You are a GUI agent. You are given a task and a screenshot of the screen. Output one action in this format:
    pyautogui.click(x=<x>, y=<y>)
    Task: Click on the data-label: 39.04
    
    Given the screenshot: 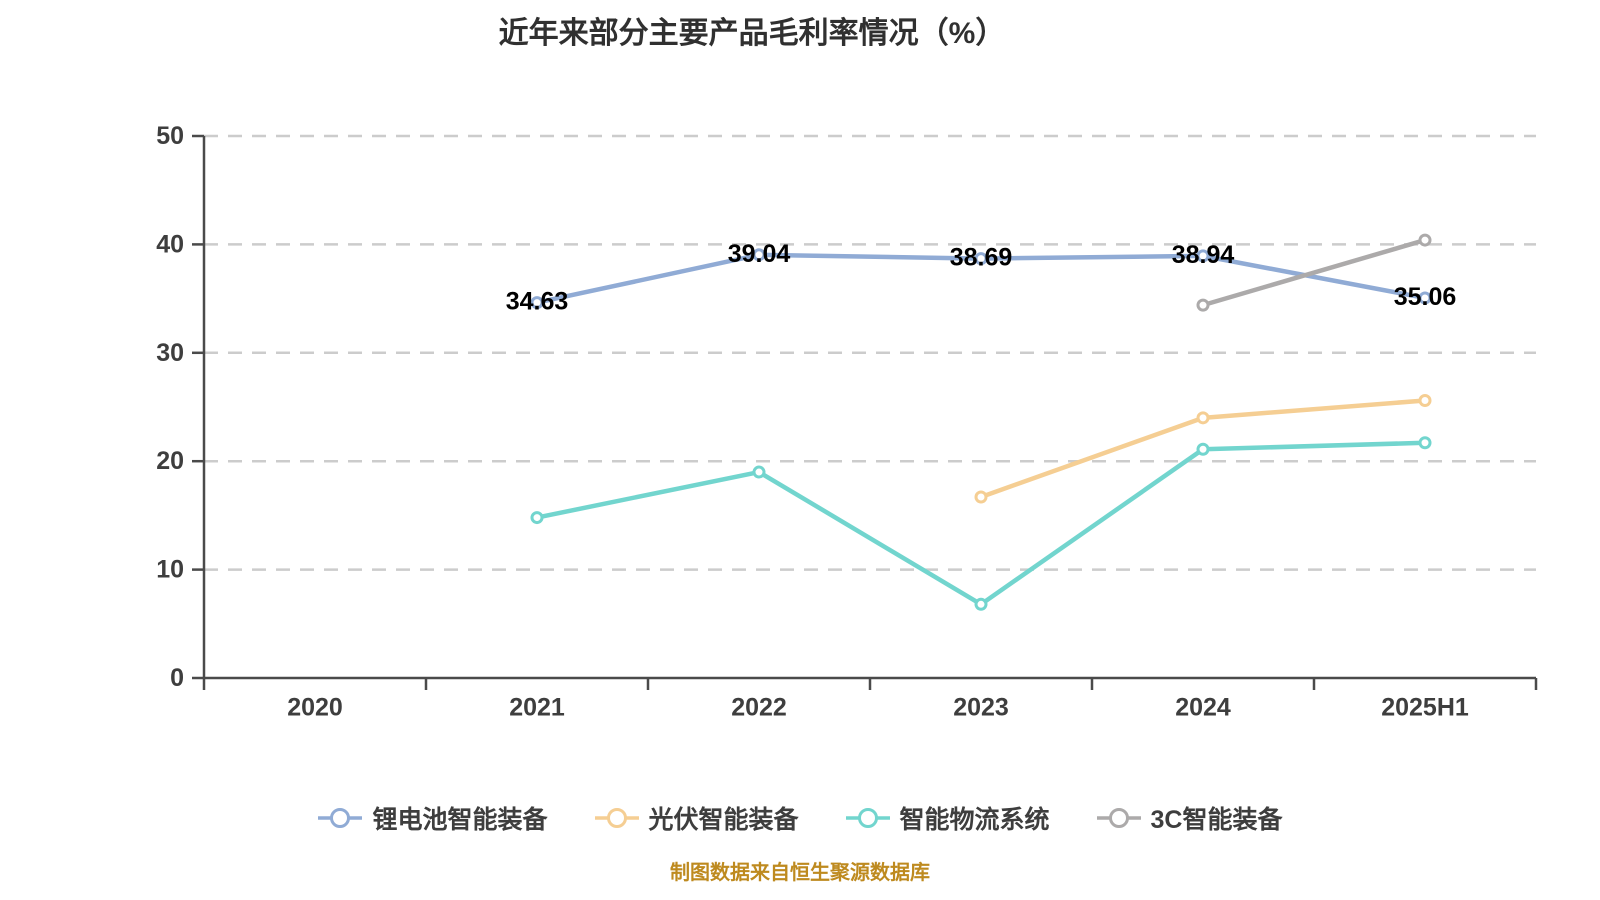 What is the action you would take?
    pyautogui.click(x=759, y=254)
    